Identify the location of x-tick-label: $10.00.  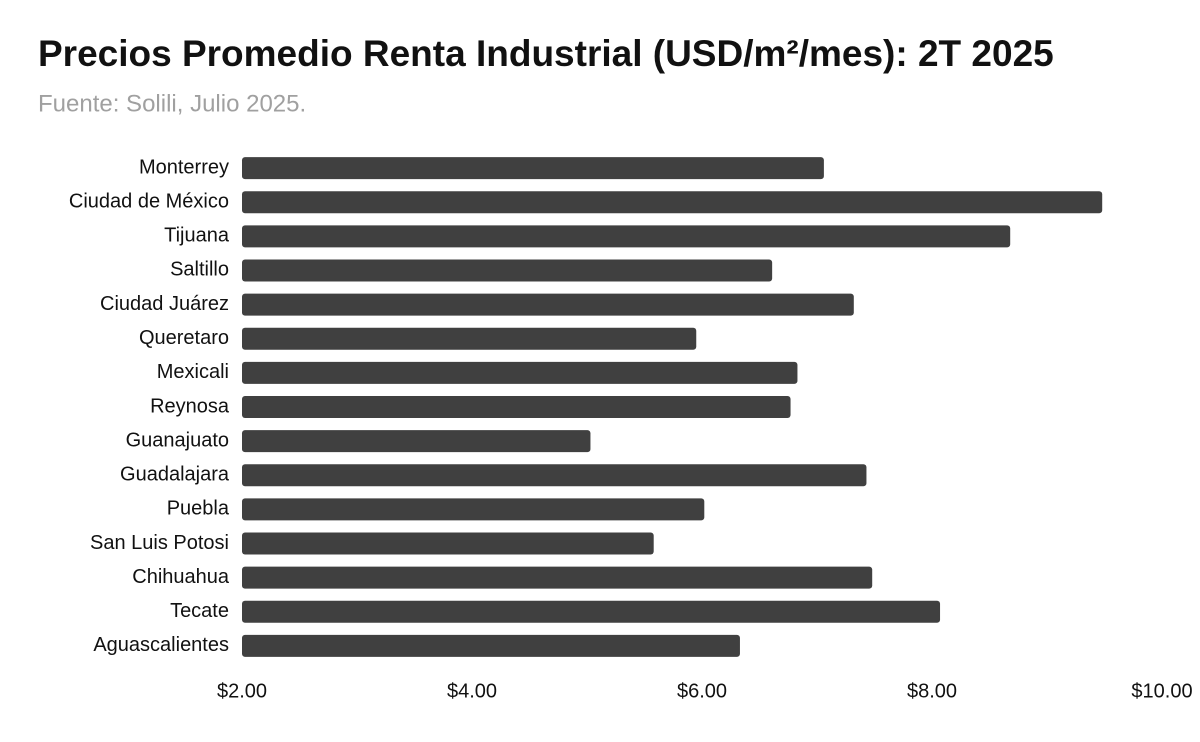
(1161, 691).